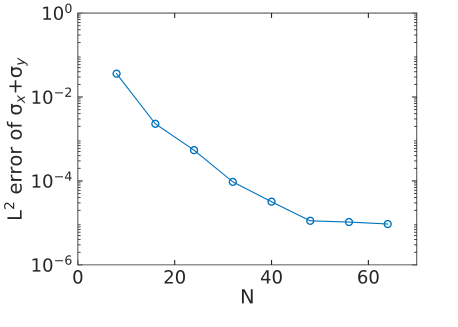 The width and height of the screenshot is (458, 327). What do you see at coordinates (52, 95) in the screenshot?
I see `y-tick-label: 10$^{−2}$` at bounding box center [52, 95].